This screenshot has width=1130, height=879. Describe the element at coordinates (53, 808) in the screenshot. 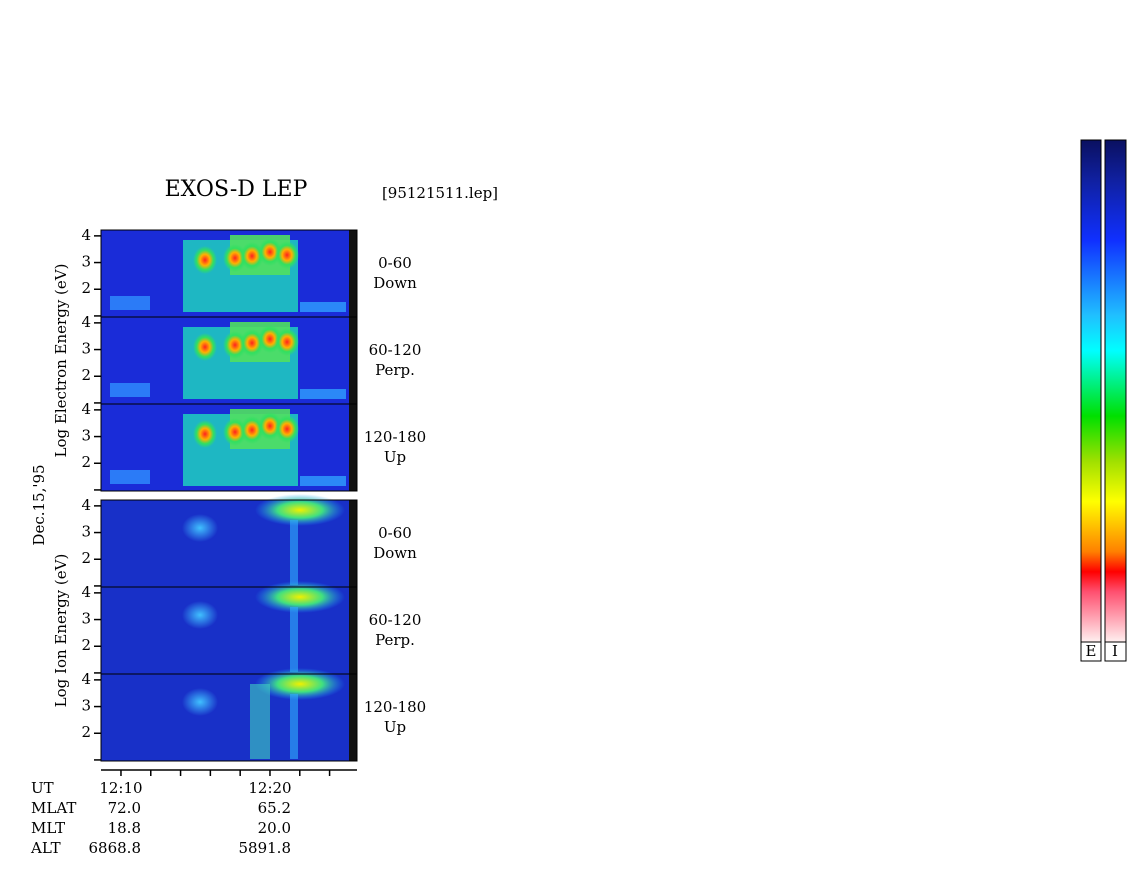

I see `ephemeris-label: MLAT` at that location.